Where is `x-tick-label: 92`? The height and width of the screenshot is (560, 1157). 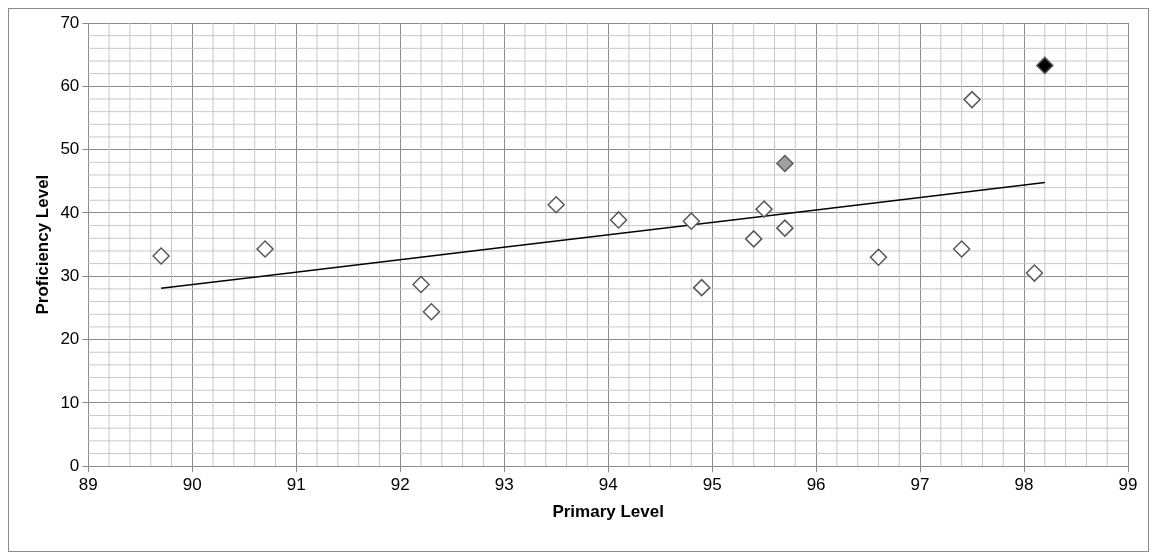
x-tick-label: 92 is located at coordinates (400, 485).